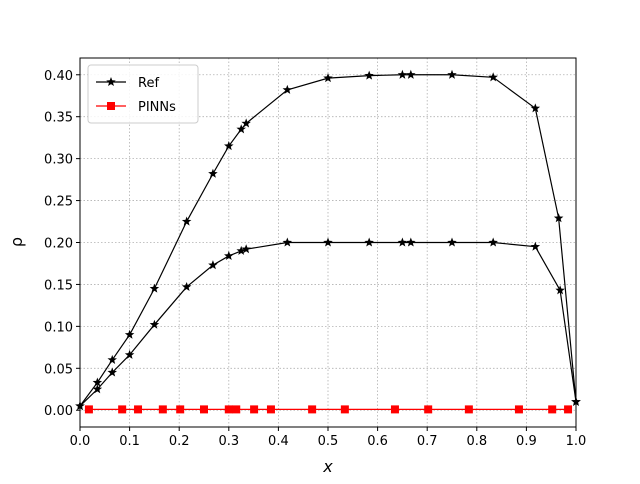 The image size is (640, 484). Describe the element at coordinates (228, 441) in the screenshot. I see `x-tick-label: 0.3` at that location.